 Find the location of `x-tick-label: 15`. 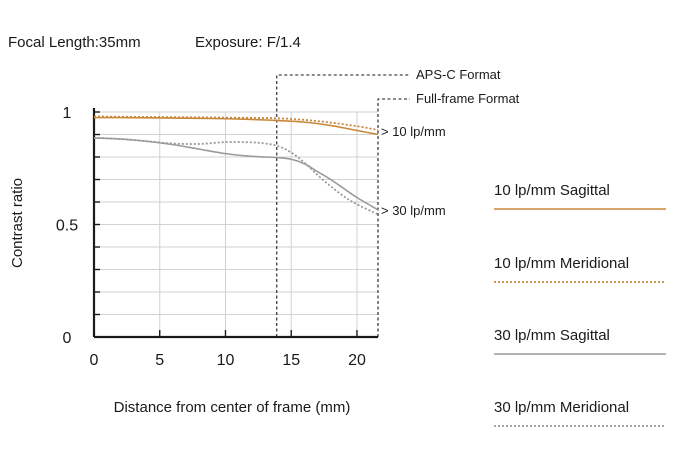

x-tick-label: 15 is located at coordinates (291, 360).